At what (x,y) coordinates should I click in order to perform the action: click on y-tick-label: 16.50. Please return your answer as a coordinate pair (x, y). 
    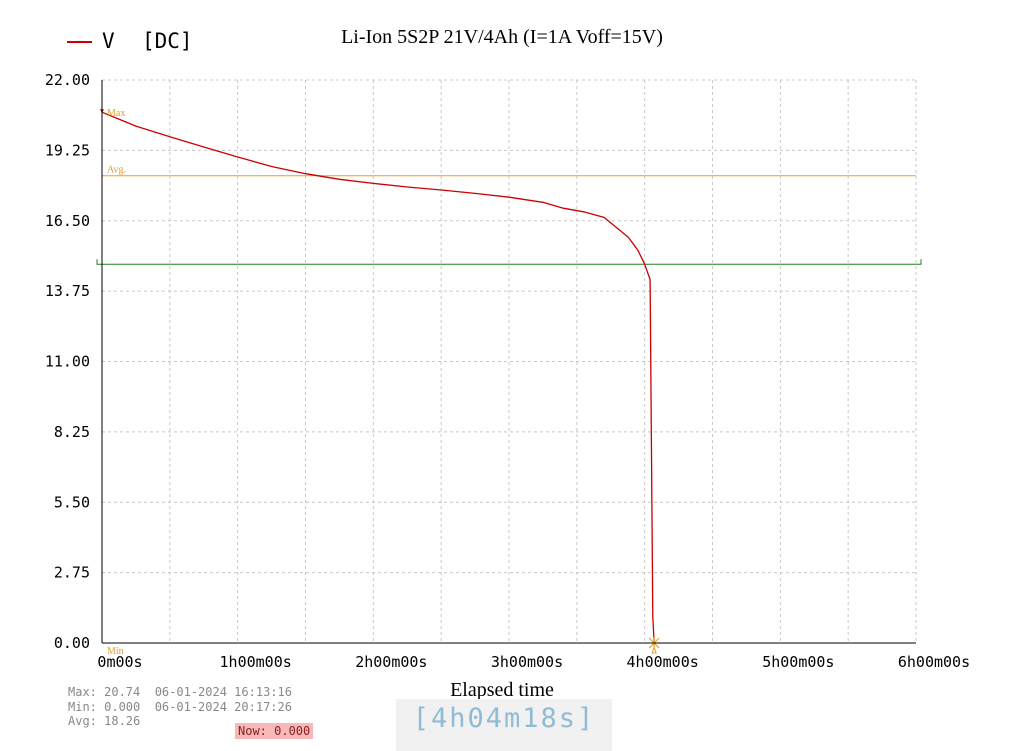
    Looking at the image, I should click on (67, 221).